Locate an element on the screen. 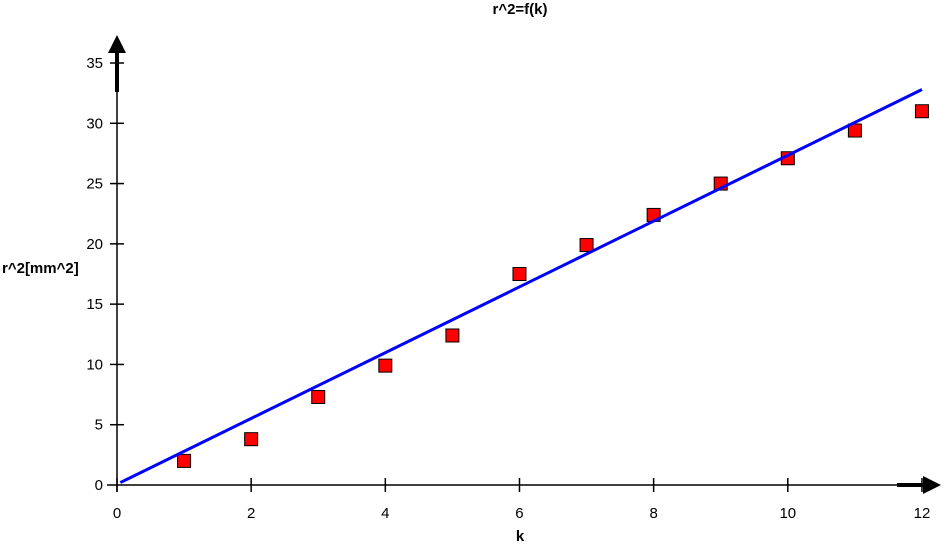 The height and width of the screenshot is (552, 945). x-tick-label: 10 is located at coordinates (787, 513).